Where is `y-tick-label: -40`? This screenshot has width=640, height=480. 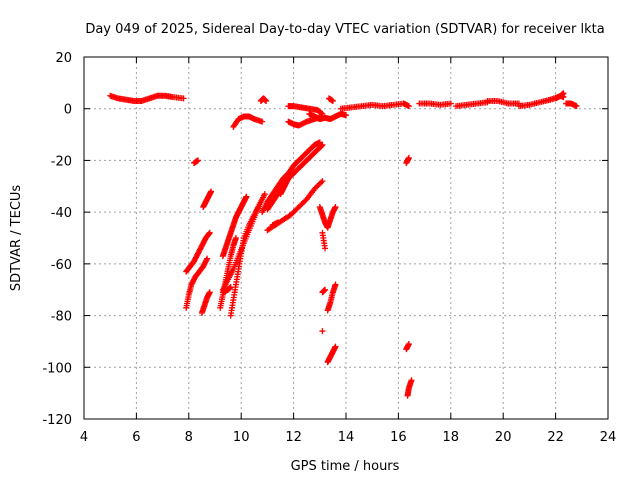 y-tick-label: -40 is located at coordinates (61, 213).